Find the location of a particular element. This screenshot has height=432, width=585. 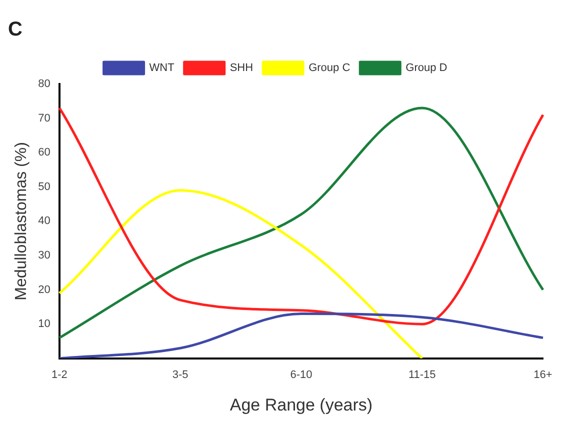

legend-label: WNT is located at coordinates (162, 68).